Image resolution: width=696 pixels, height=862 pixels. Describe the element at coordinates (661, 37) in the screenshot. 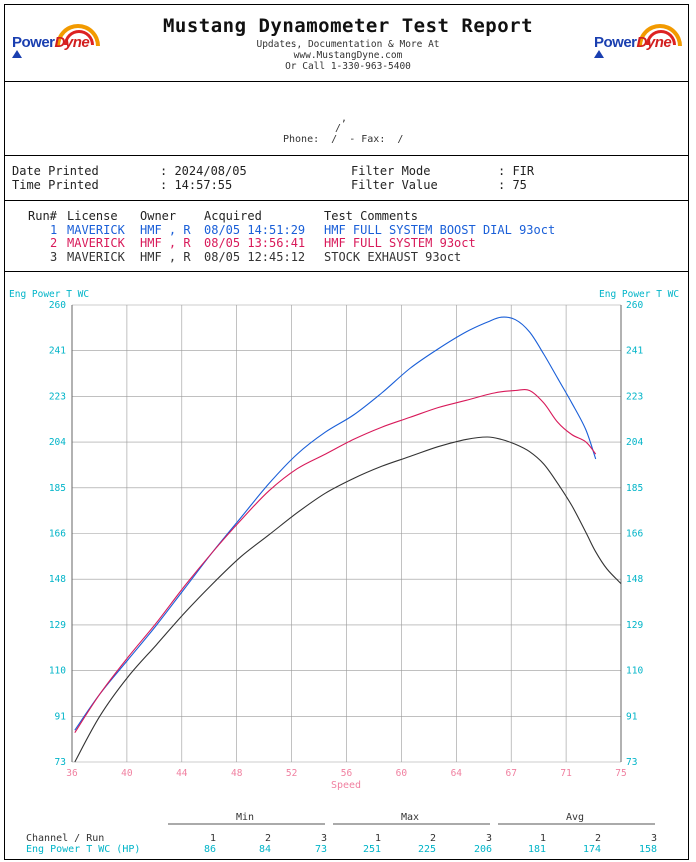

I see `logo-arc-inner-icon` at that location.